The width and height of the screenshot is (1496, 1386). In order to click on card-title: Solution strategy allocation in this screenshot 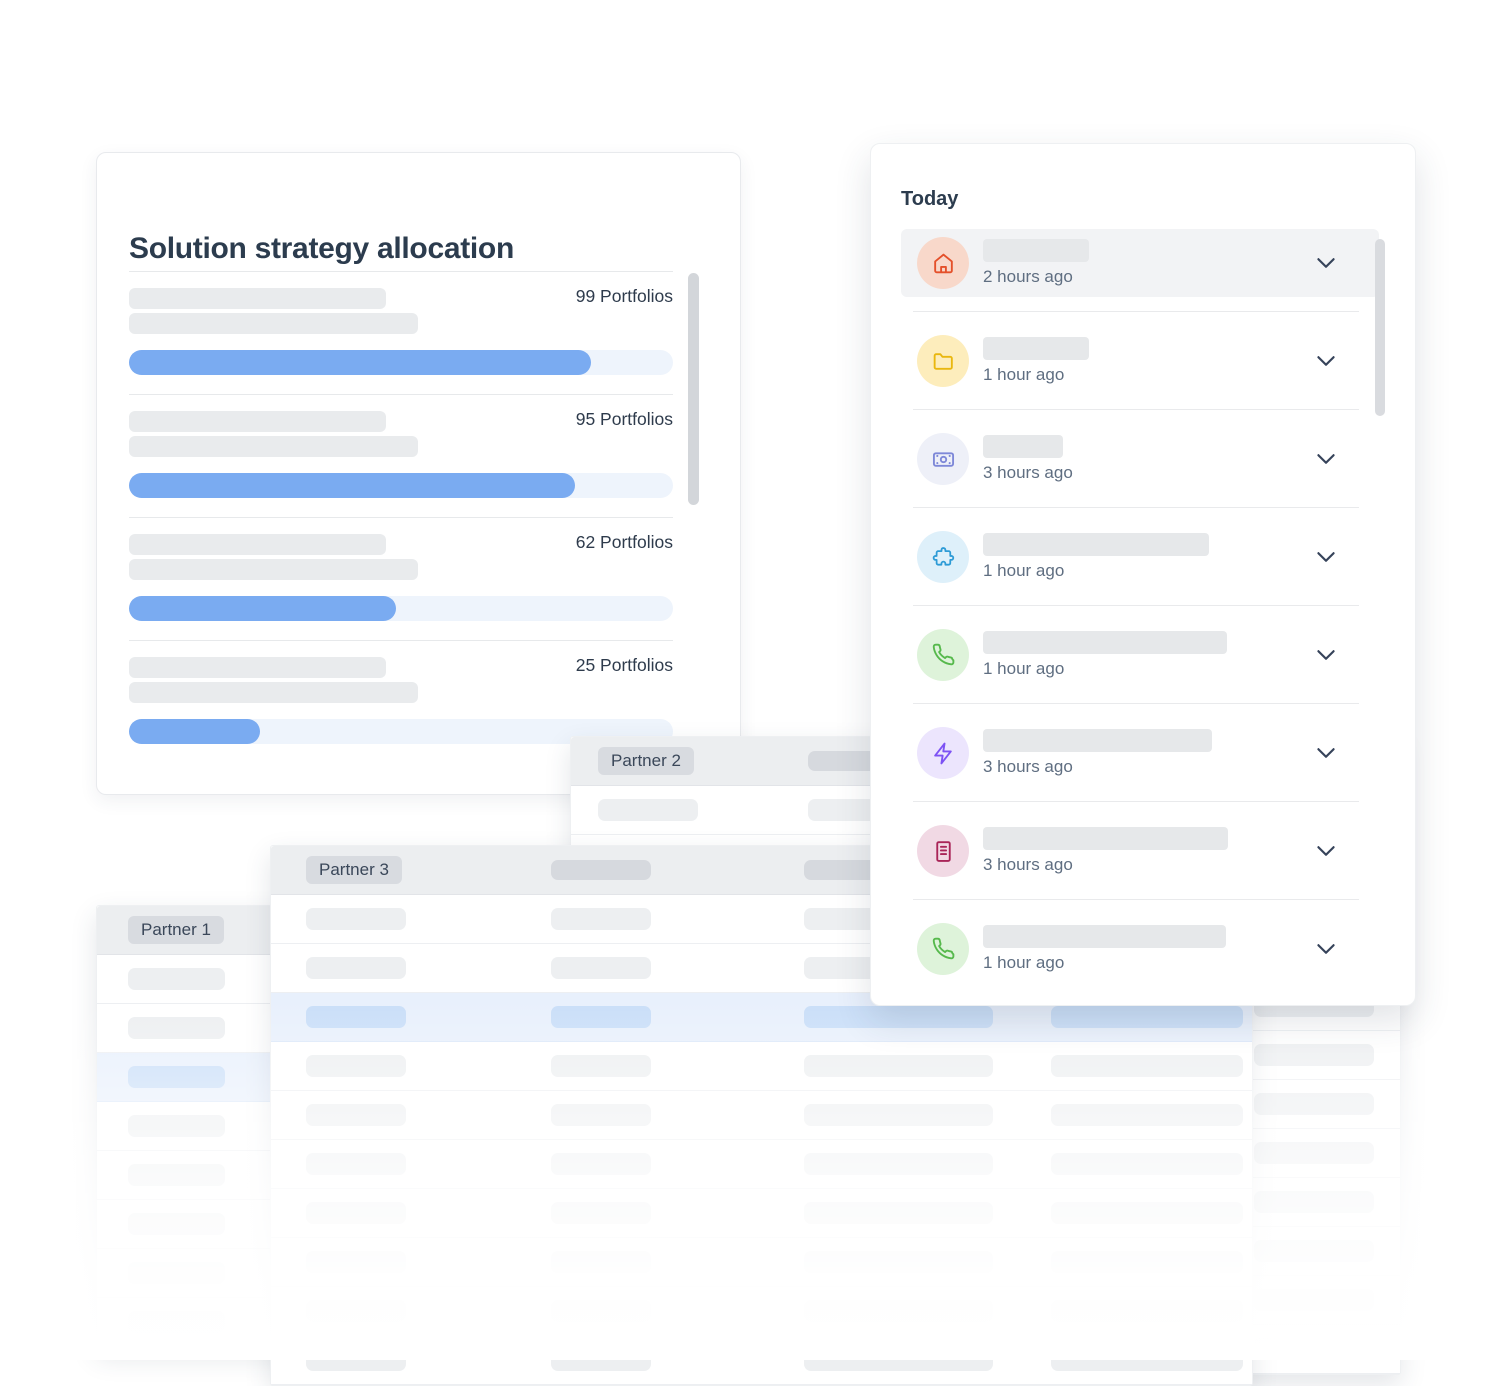, I will do `click(321, 248)`.